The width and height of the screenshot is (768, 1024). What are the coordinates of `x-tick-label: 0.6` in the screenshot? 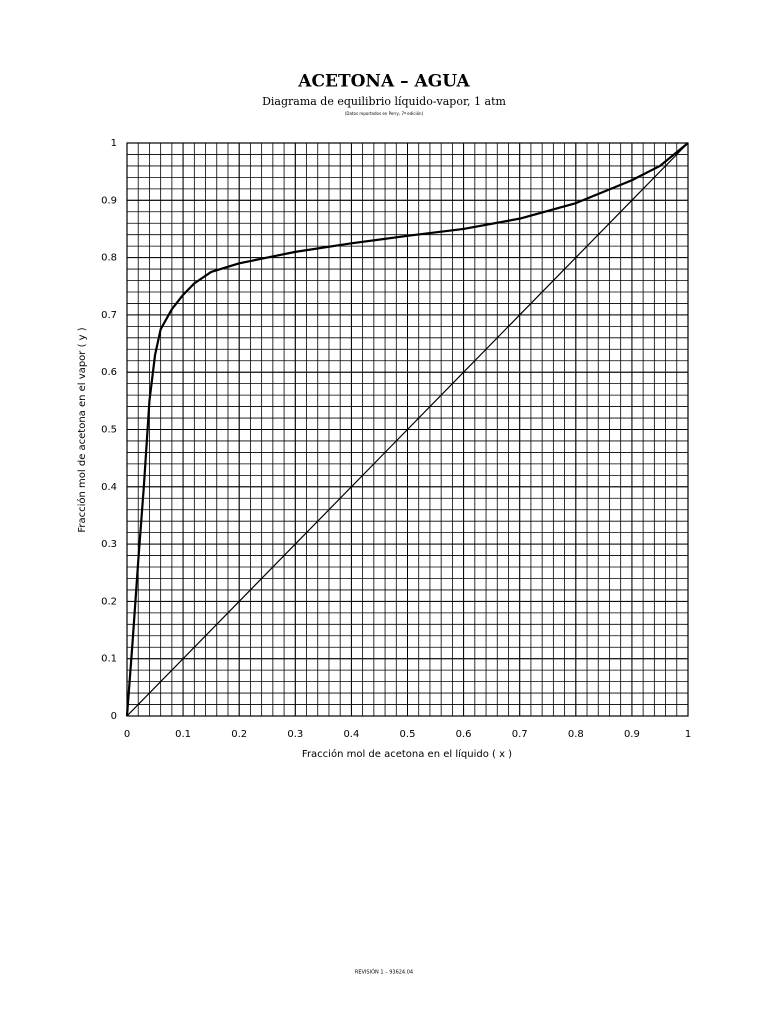 It's located at (464, 734).